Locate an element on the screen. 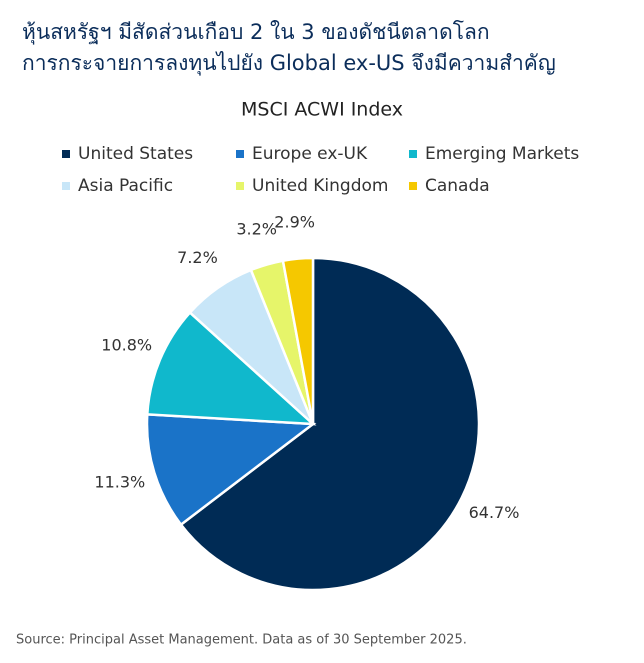 This screenshot has height=663, width=644. legend-label: United States is located at coordinates (135, 154).